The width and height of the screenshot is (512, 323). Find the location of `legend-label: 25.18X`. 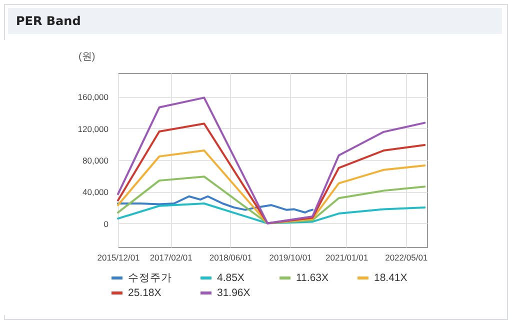

legend-label: 25.18X is located at coordinates (145, 293).